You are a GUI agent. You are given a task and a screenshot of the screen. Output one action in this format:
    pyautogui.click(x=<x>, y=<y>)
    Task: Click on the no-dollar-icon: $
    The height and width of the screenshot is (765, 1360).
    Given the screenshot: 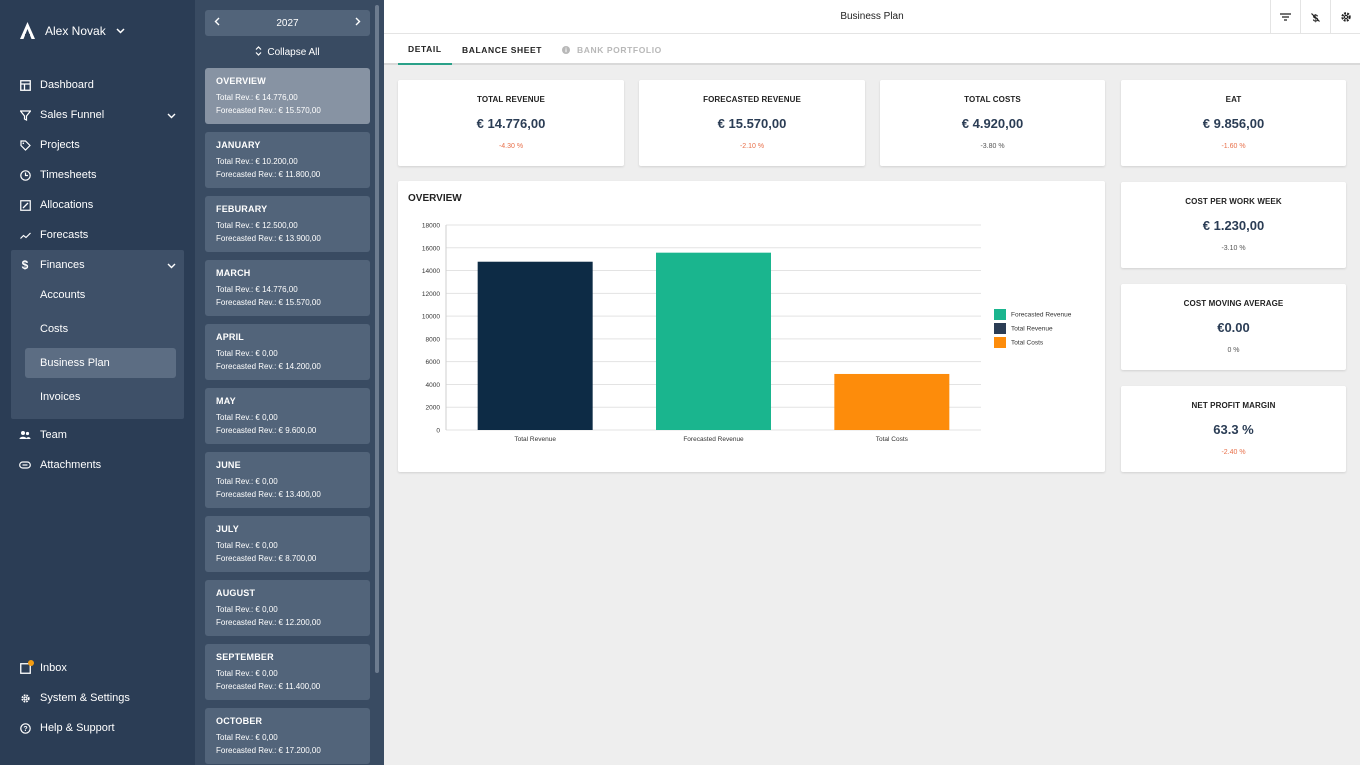 What is the action you would take?
    pyautogui.click(x=1315, y=17)
    